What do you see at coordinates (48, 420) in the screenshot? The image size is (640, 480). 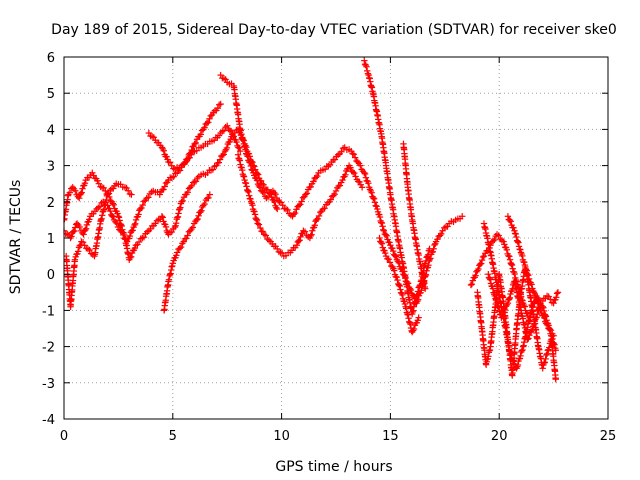 I see `y-tick-label: -4` at bounding box center [48, 420].